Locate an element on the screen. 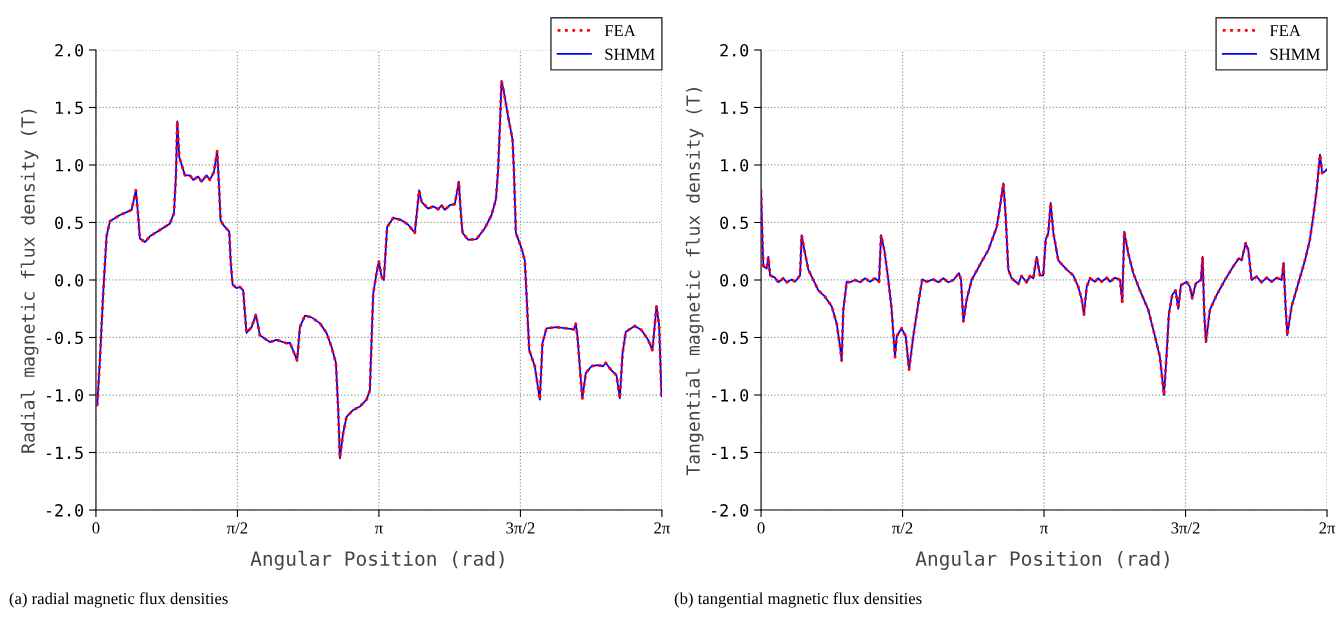 The image size is (1338, 620). text: (a) radial magnetic flux densities is located at coordinates (118, 600).